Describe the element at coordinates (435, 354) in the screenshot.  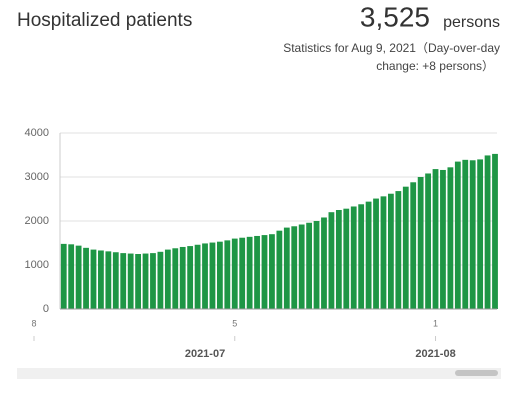
I see `x-month-label: 2021-08` at that location.